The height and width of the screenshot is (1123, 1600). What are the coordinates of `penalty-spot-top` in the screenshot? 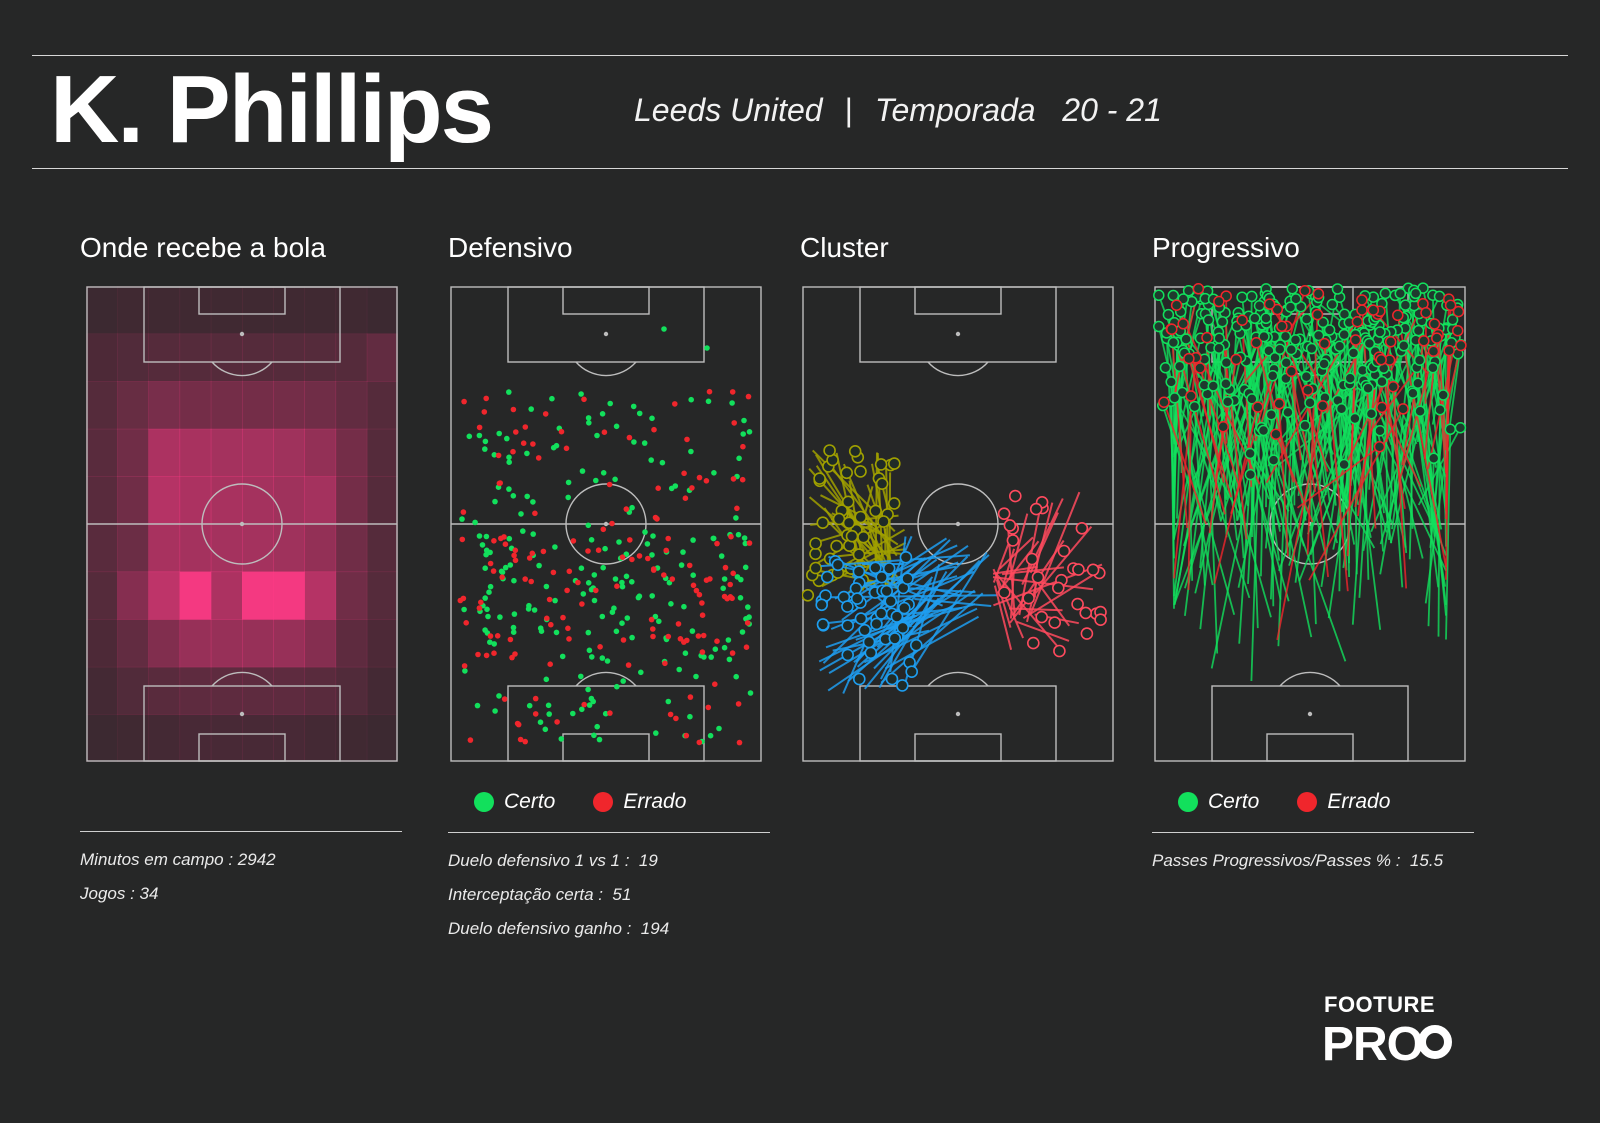 It's located at (606, 334).